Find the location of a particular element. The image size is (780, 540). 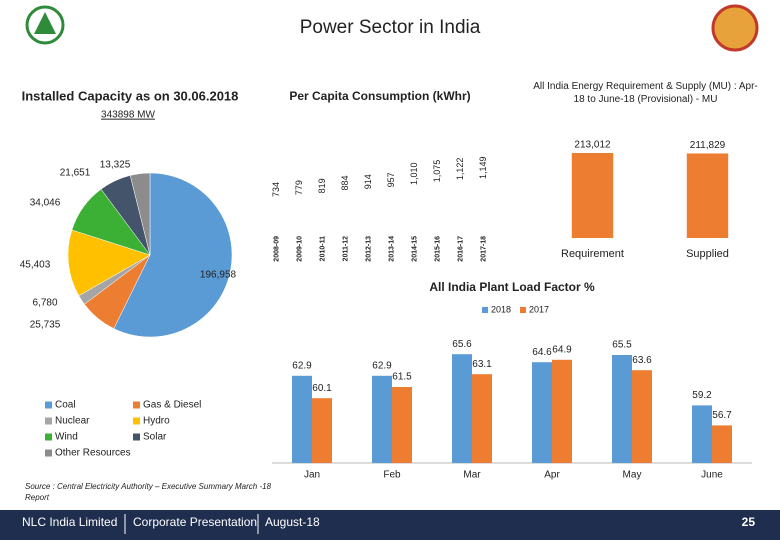

data-label: 779 is located at coordinates (299, 187).